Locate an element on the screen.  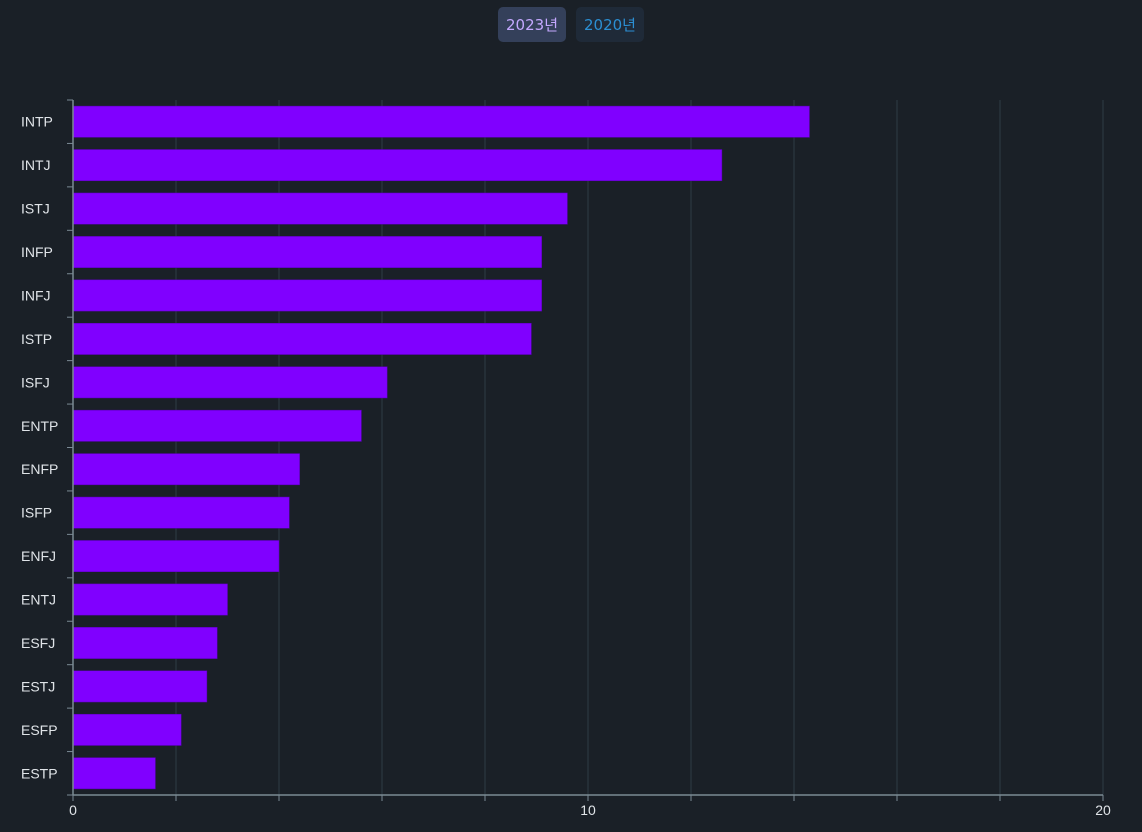
x-tick-label: 10 is located at coordinates (588, 810).